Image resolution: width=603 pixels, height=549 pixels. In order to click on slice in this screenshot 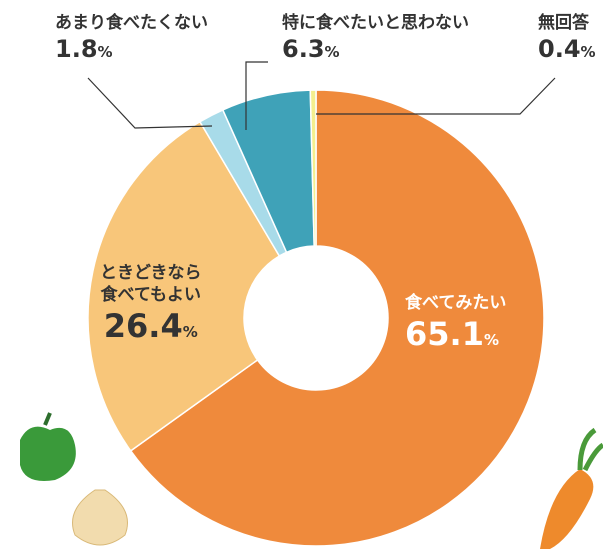, I will do `click(313, 168)`.